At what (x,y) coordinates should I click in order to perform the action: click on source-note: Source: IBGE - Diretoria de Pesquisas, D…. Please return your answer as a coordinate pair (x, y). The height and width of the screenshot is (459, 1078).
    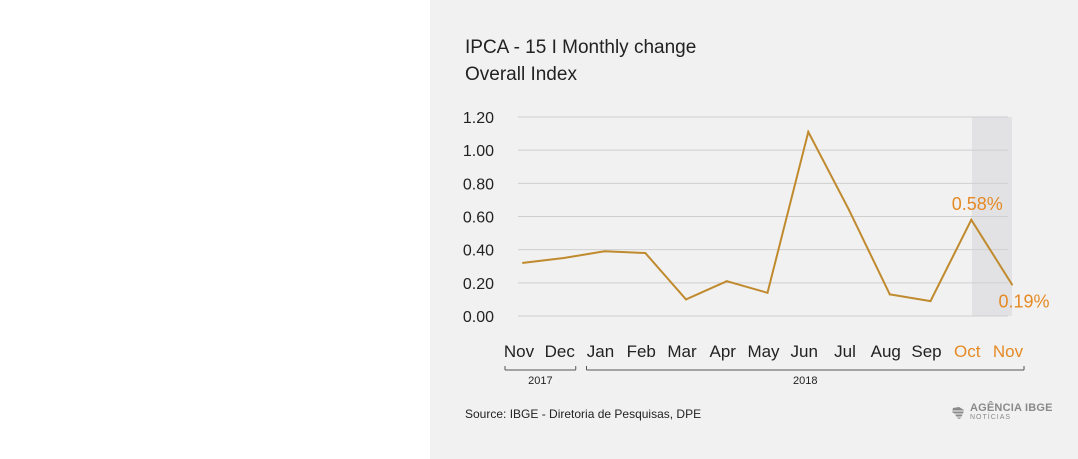
    Looking at the image, I should click on (583, 414).